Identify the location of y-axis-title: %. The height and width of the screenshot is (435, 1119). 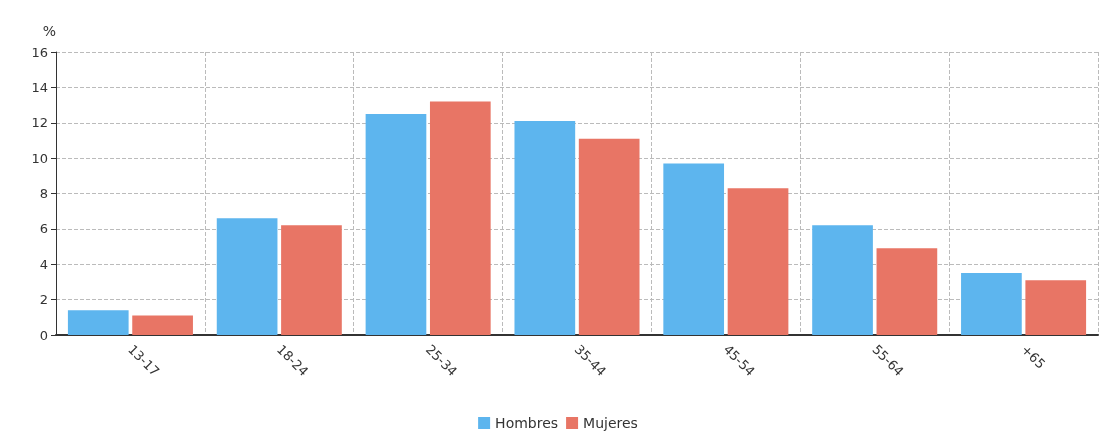
(49, 31).